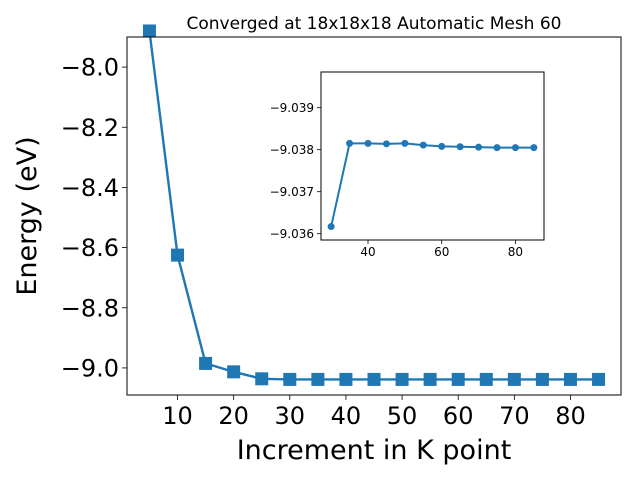 The image size is (640, 480). What do you see at coordinates (402, 416) in the screenshot?
I see `main-x-tick-label: 50` at bounding box center [402, 416].